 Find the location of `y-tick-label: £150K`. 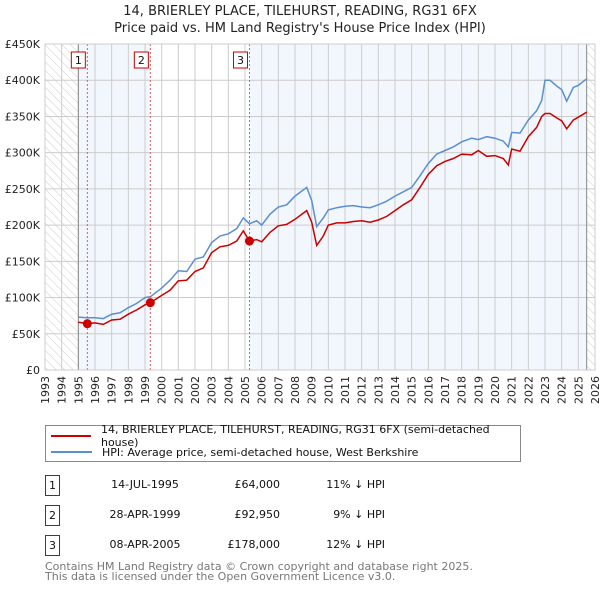

y-tick-label: £150K is located at coordinates (23, 261).